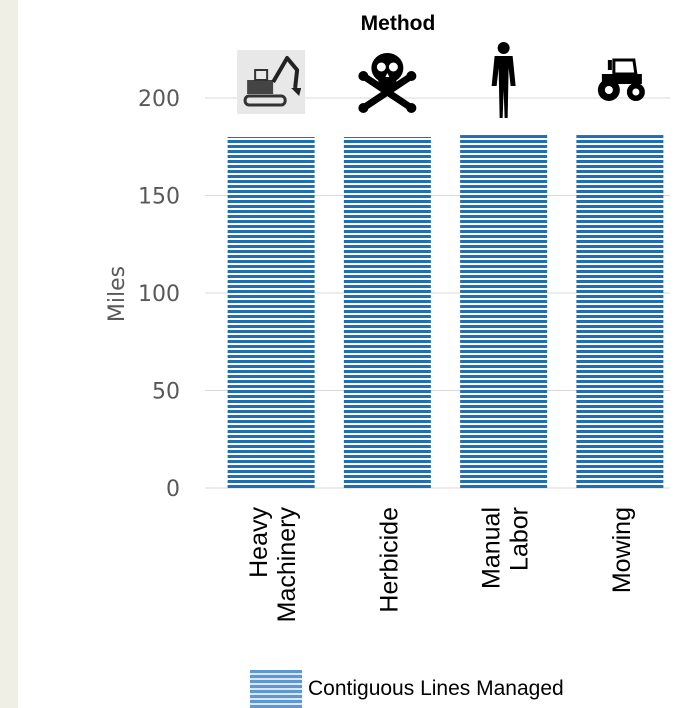  What do you see at coordinates (287, 565) in the screenshot?
I see `x-tick-label: Machinery` at bounding box center [287, 565].